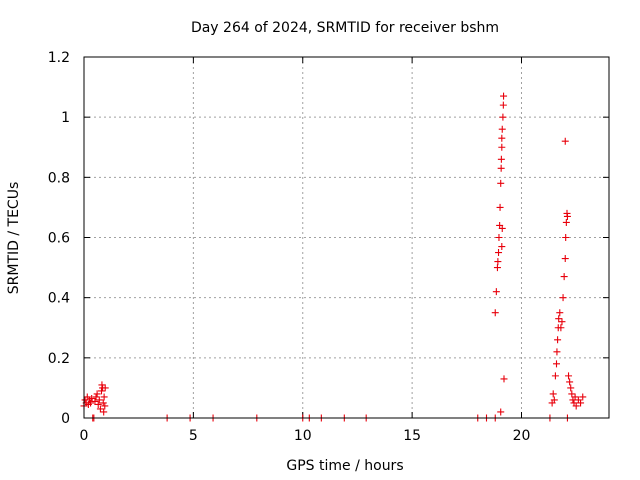 This screenshot has width=640, height=480. Describe the element at coordinates (59, 359) in the screenshot. I see `y-tick-label: 0.2` at that location.